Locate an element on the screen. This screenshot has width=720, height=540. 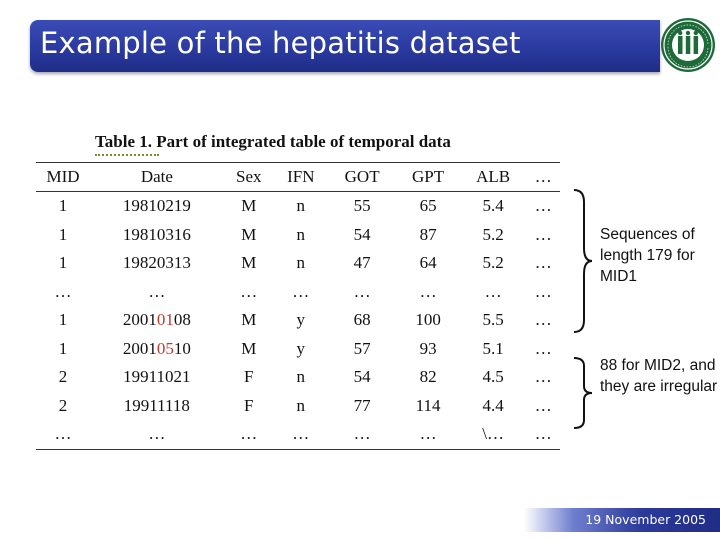
cell-date: 19911118 is located at coordinates (156, 405).